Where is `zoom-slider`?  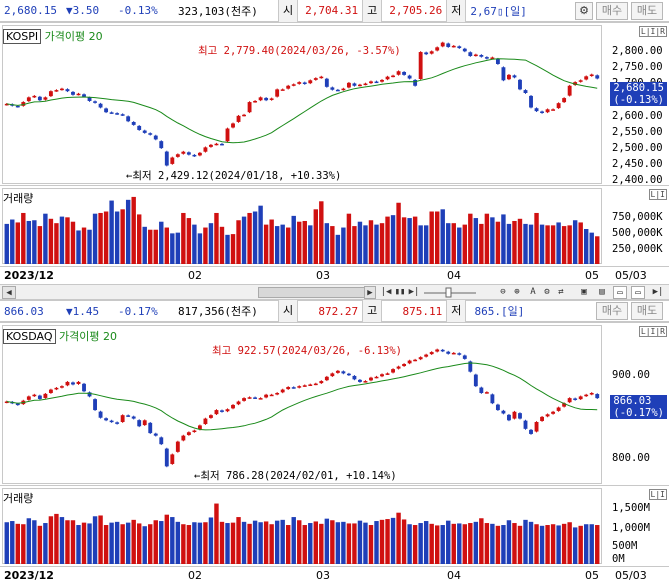
zoom-slider is located at coordinates (450, 292).